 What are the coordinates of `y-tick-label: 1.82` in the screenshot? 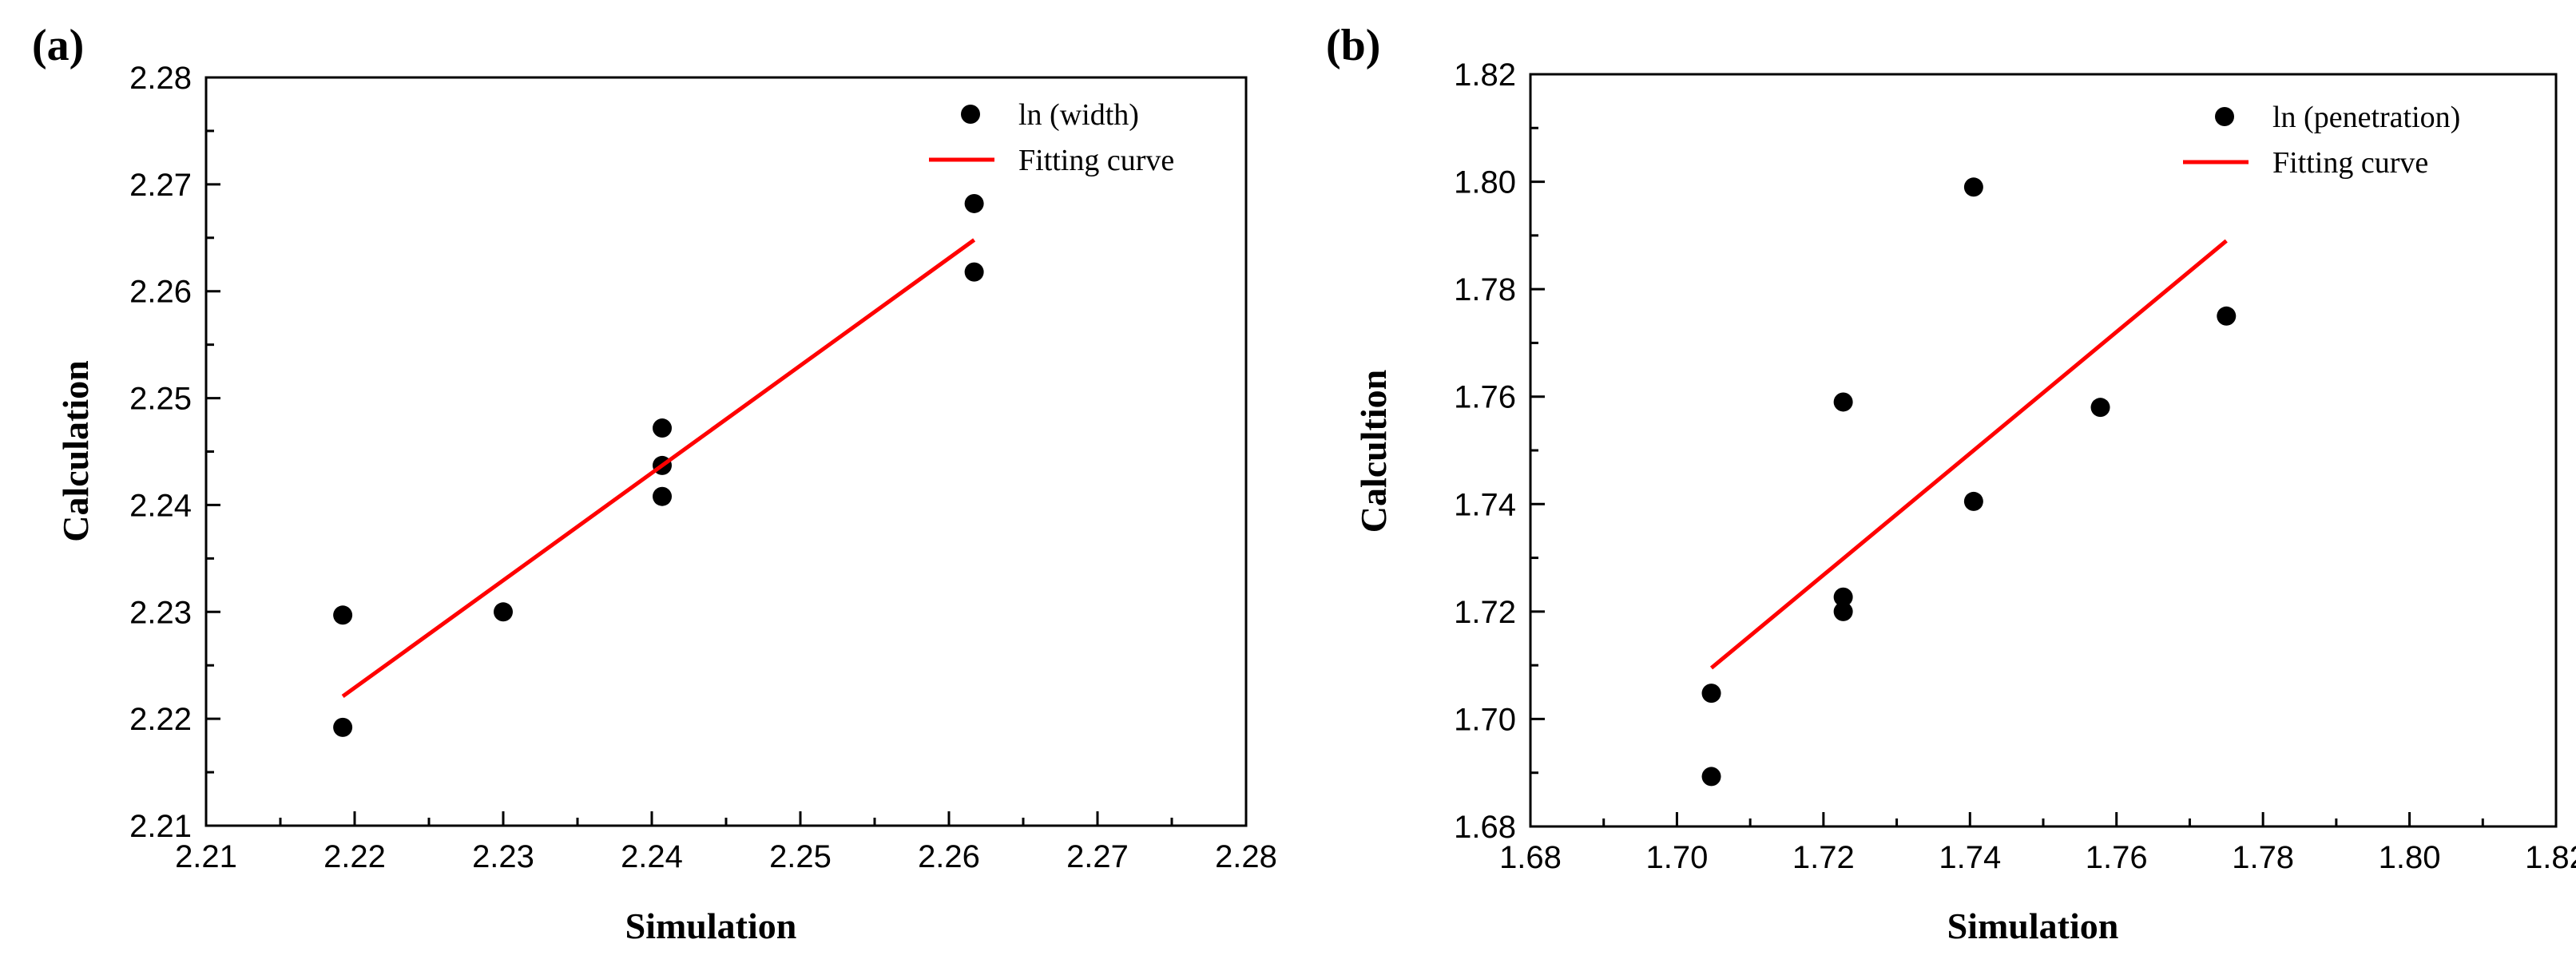 It's located at (1485, 75).